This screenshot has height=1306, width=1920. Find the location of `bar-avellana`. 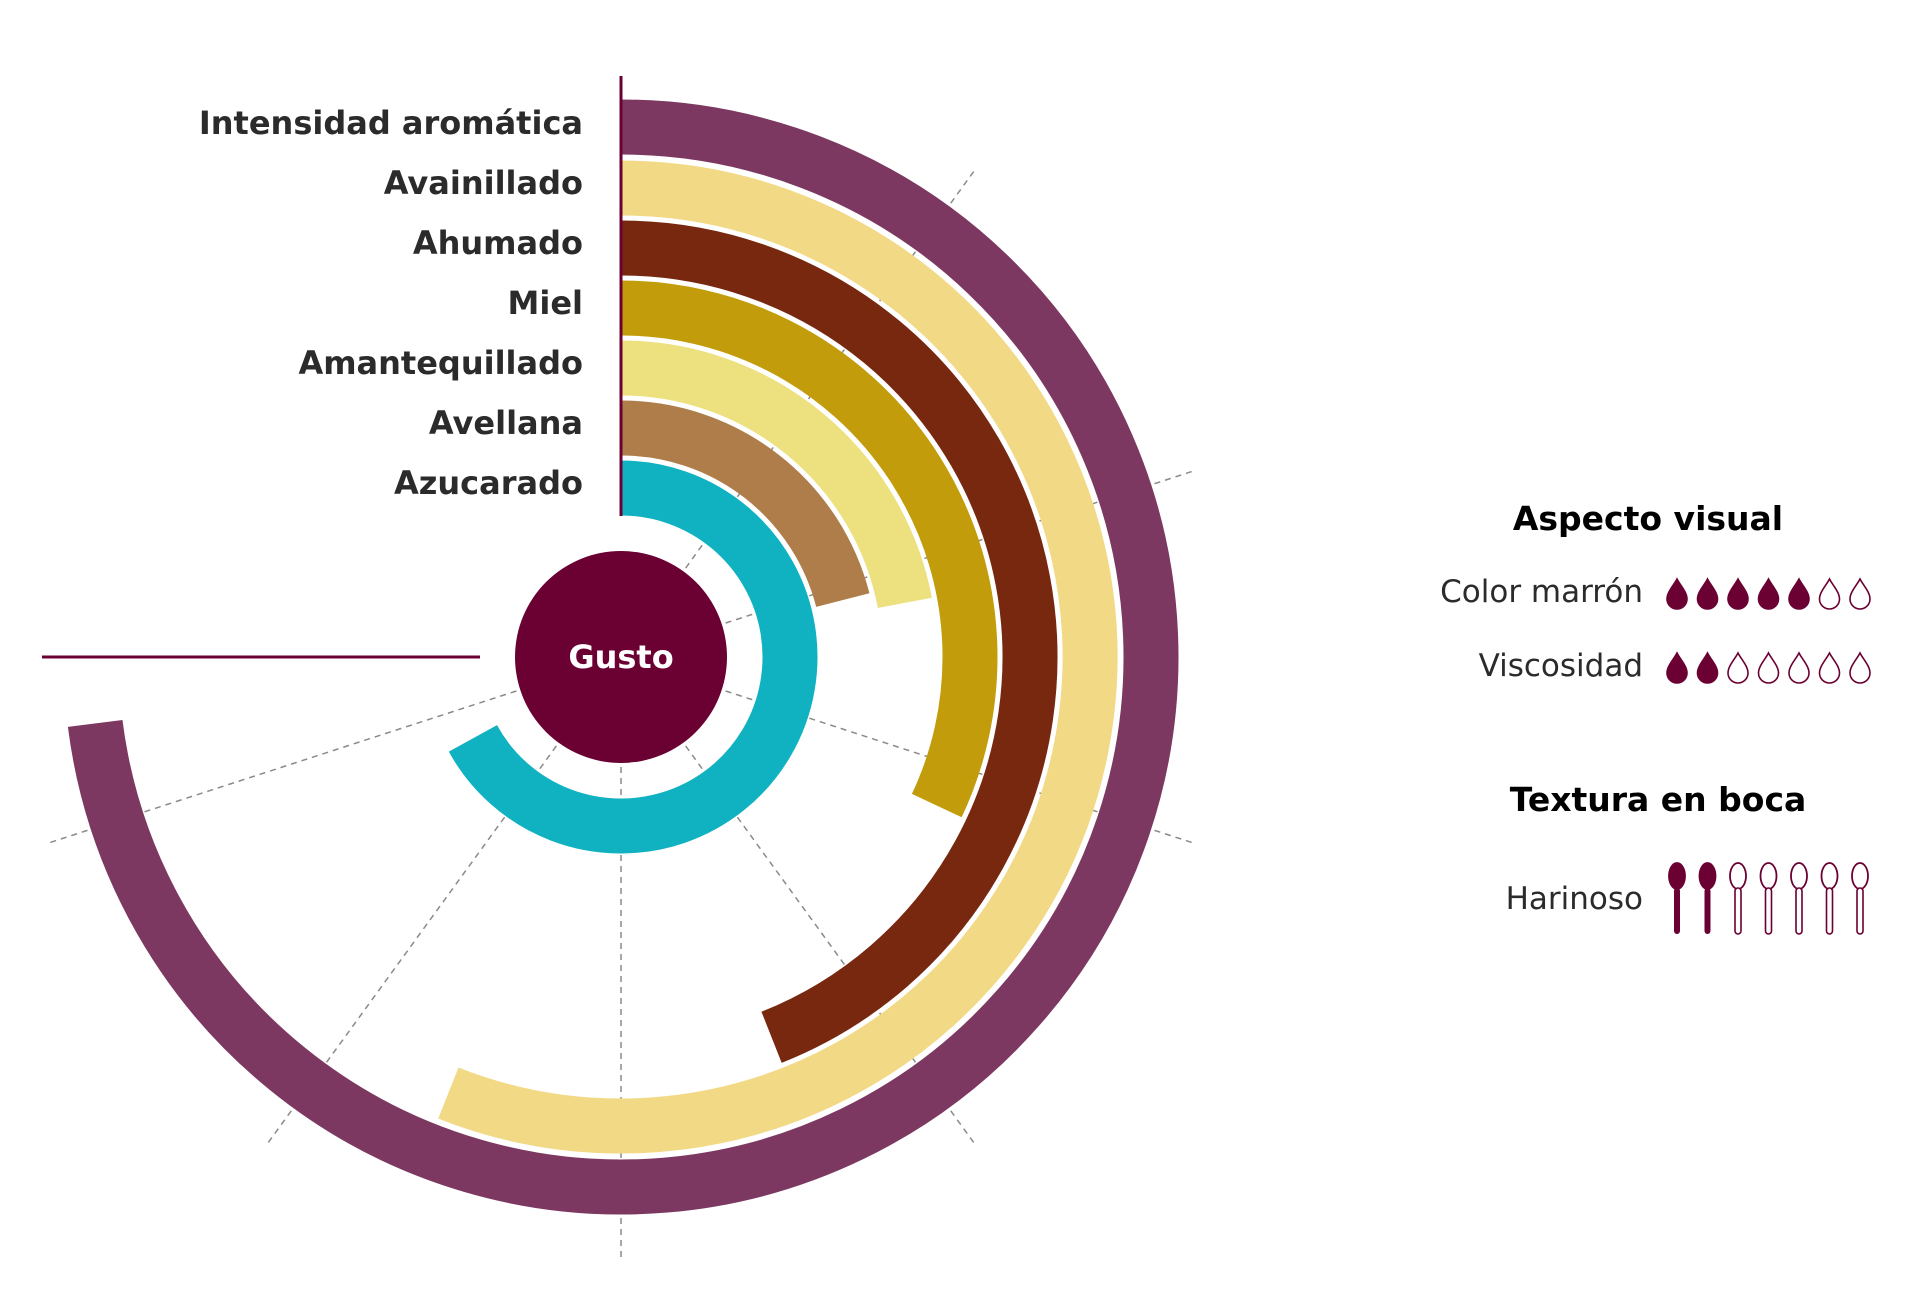

bar-avellana is located at coordinates (745, 504).